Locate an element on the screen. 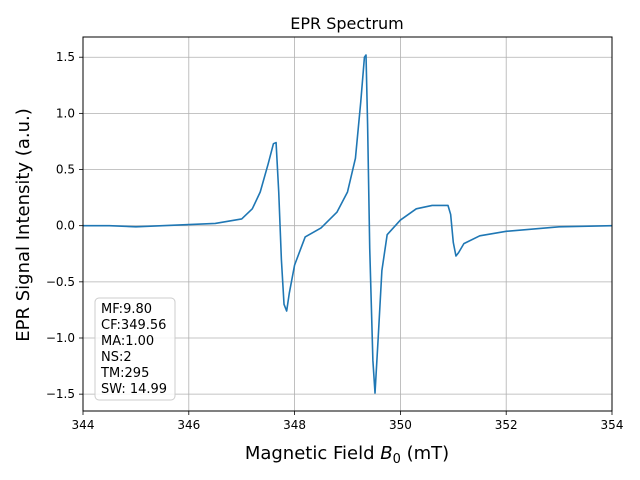 The width and height of the screenshot is (640, 480). x-axis-label-symbol: B is located at coordinates (386, 453).